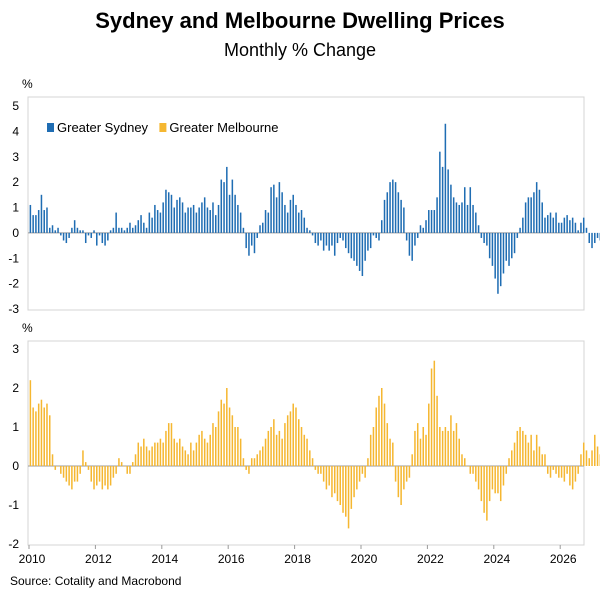  What do you see at coordinates (15, 131) in the screenshot?
I see `y-tick-label: 4` at bounding box center [15, 131].